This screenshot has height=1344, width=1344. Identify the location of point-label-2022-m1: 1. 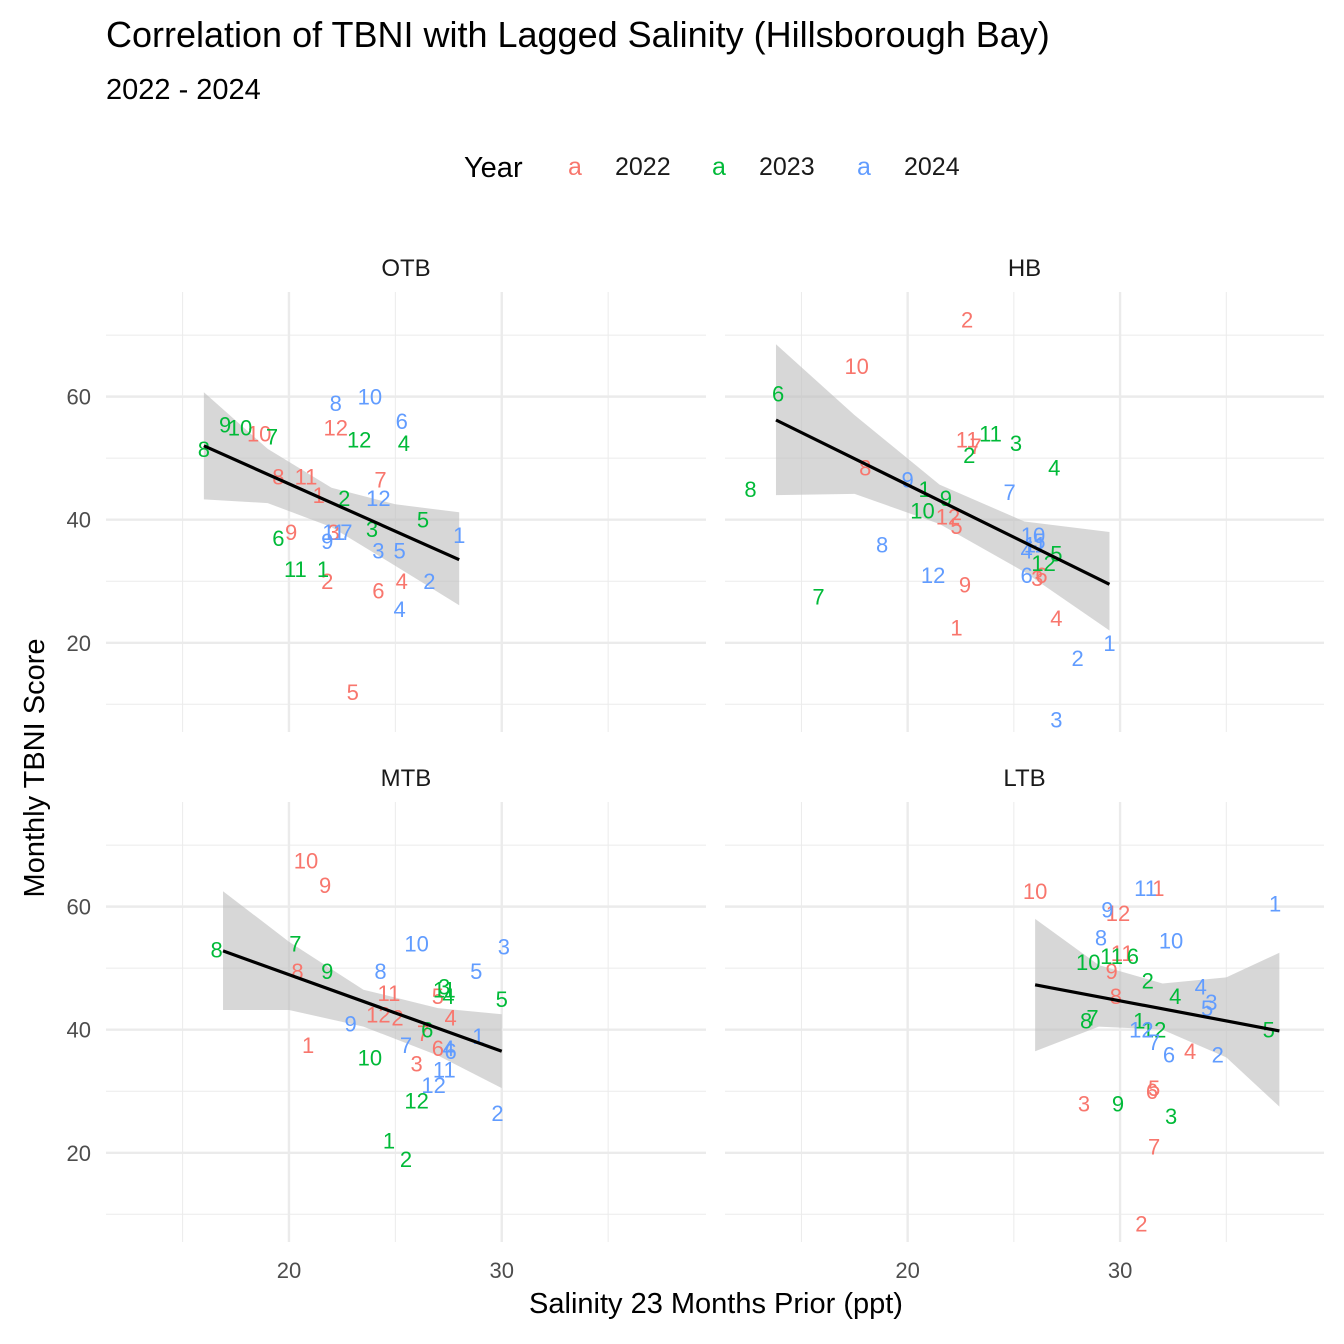
(308, 1045).